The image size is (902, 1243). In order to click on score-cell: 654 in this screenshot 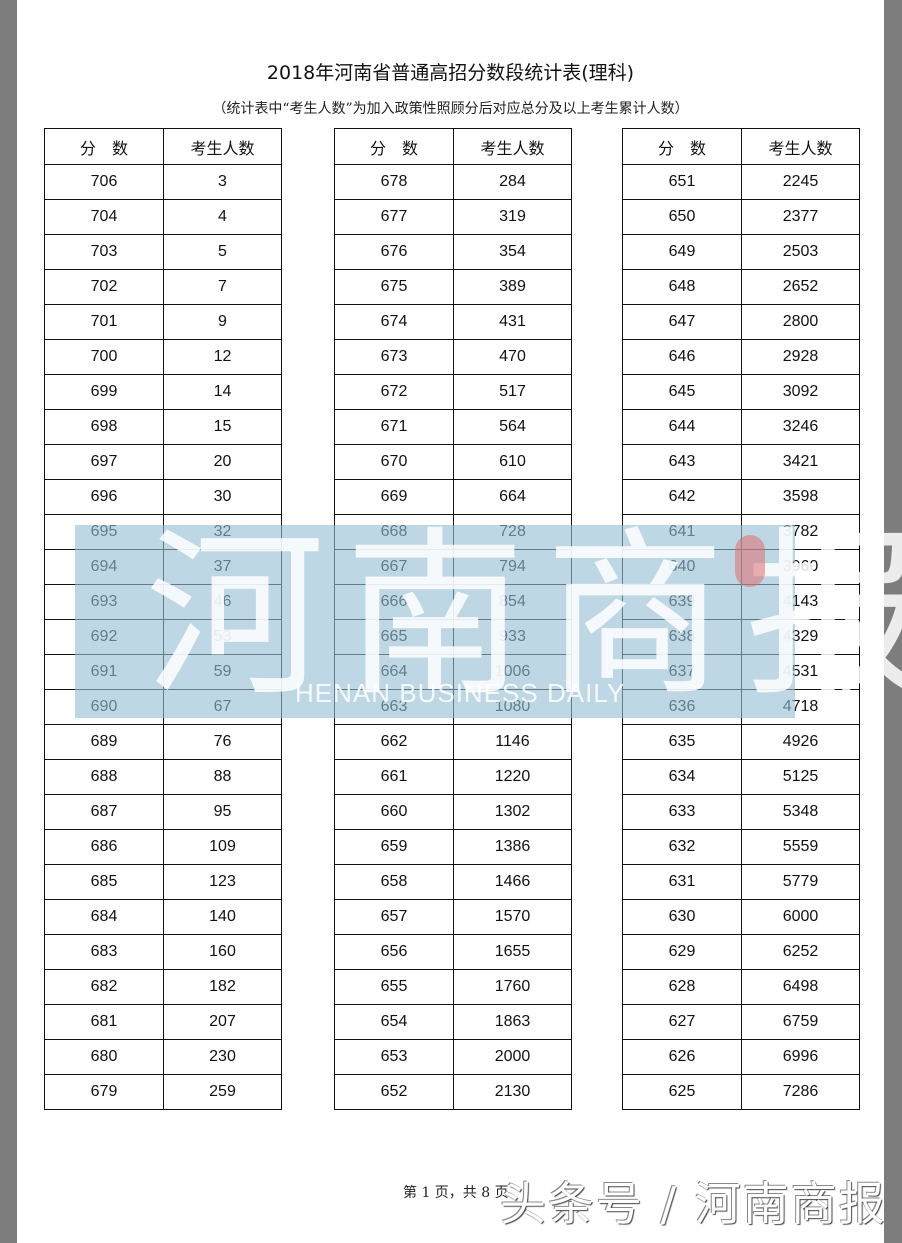, I will do `click(394, 1022)`.